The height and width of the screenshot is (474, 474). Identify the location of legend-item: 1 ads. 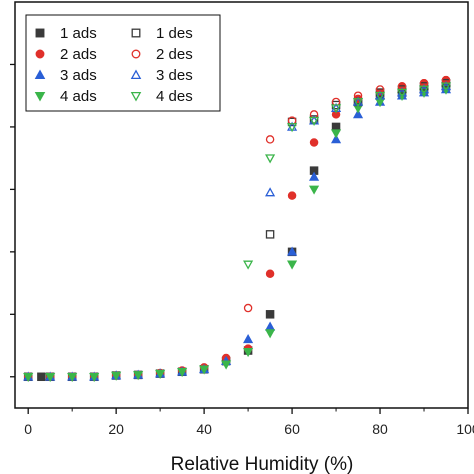
(66, 33).